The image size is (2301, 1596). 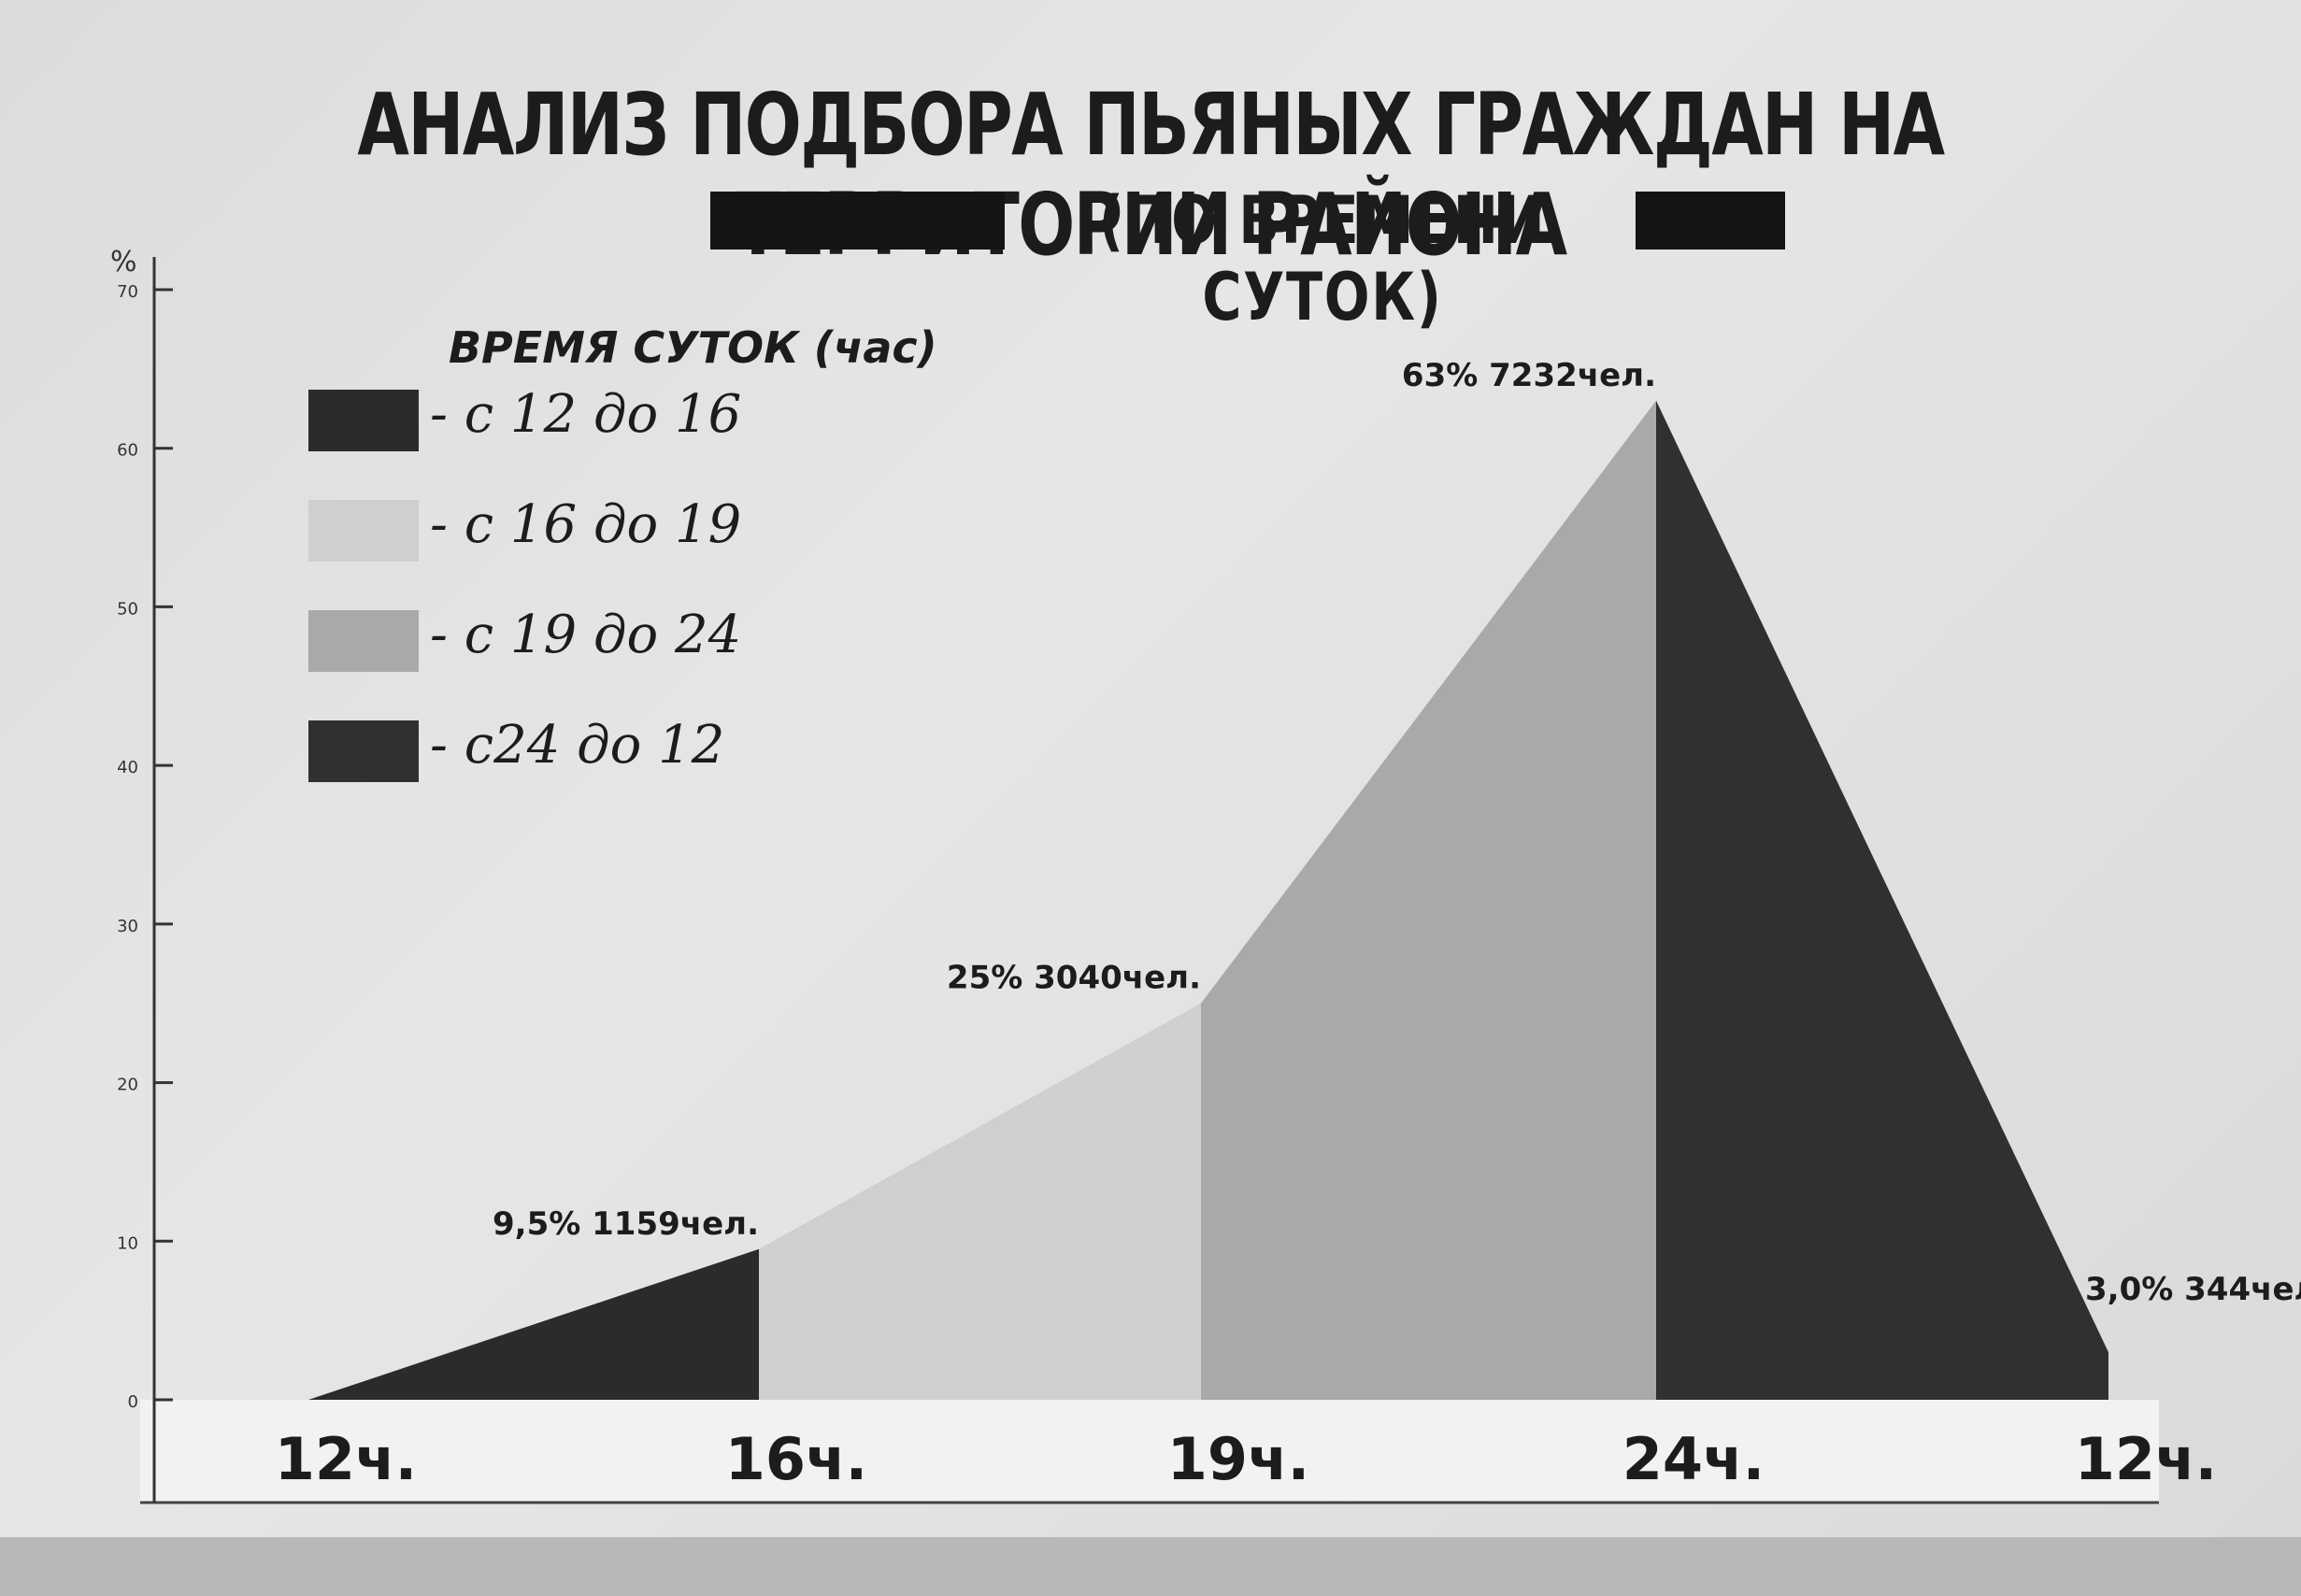 I want to click on subtitle-left-bar, so click(x=857, y=220).